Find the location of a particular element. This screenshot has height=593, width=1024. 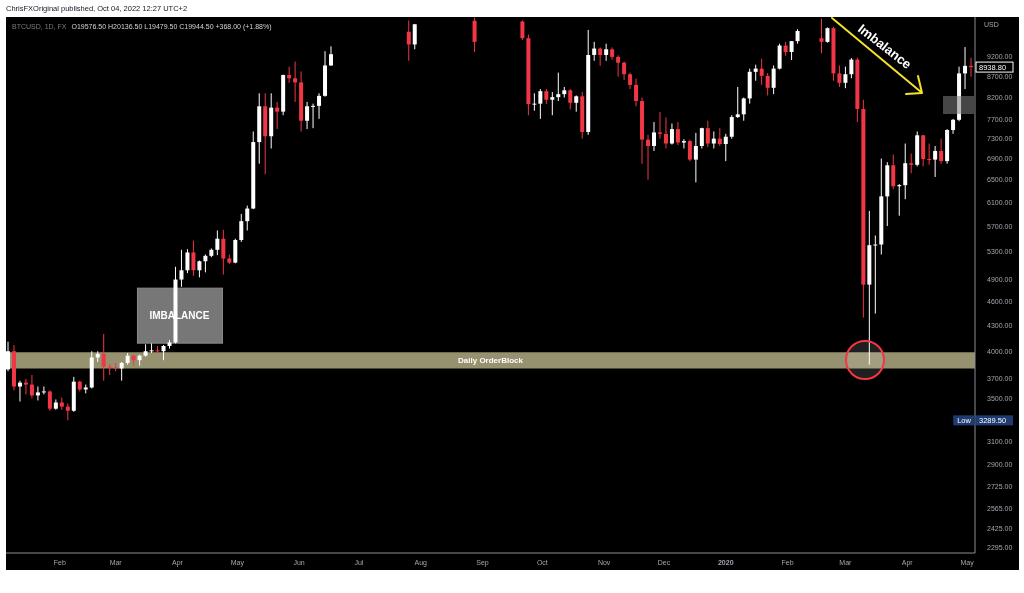

band-label: Daily OrderBlock is located at coordinates (491, 361).